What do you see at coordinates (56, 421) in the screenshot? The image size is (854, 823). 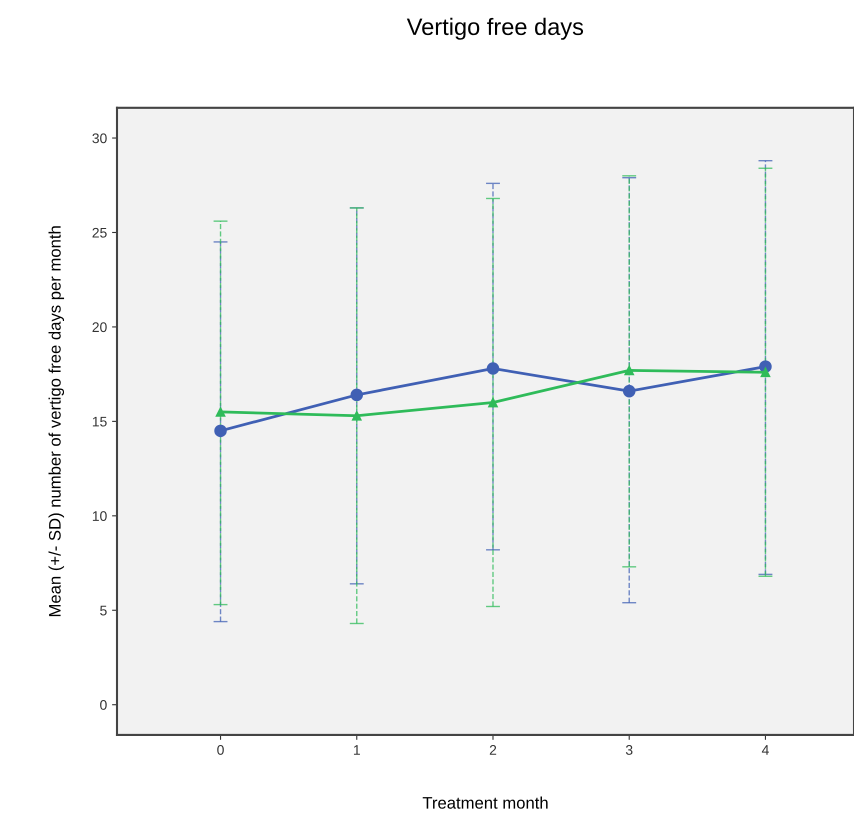 I see `y-axis-title: Mean (+/- SD) number of vertigo free days per month` at bounding box center [56, 421].